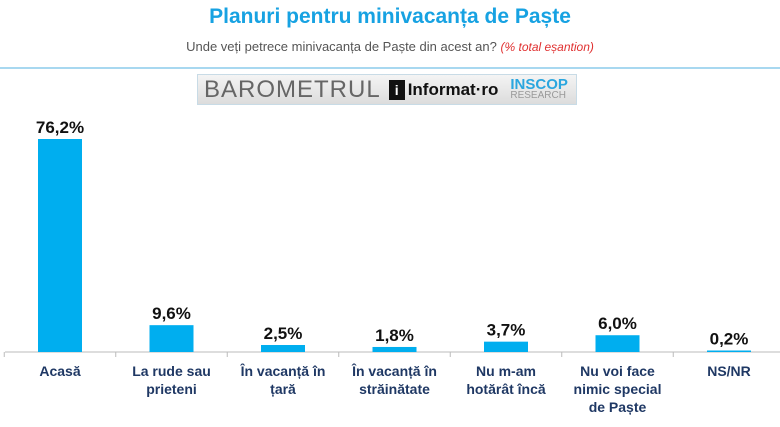 The width and height of the screenshot is (780, 427). I want to click on barometru-logo-text: BAROMETRUL, so click(292, 89).